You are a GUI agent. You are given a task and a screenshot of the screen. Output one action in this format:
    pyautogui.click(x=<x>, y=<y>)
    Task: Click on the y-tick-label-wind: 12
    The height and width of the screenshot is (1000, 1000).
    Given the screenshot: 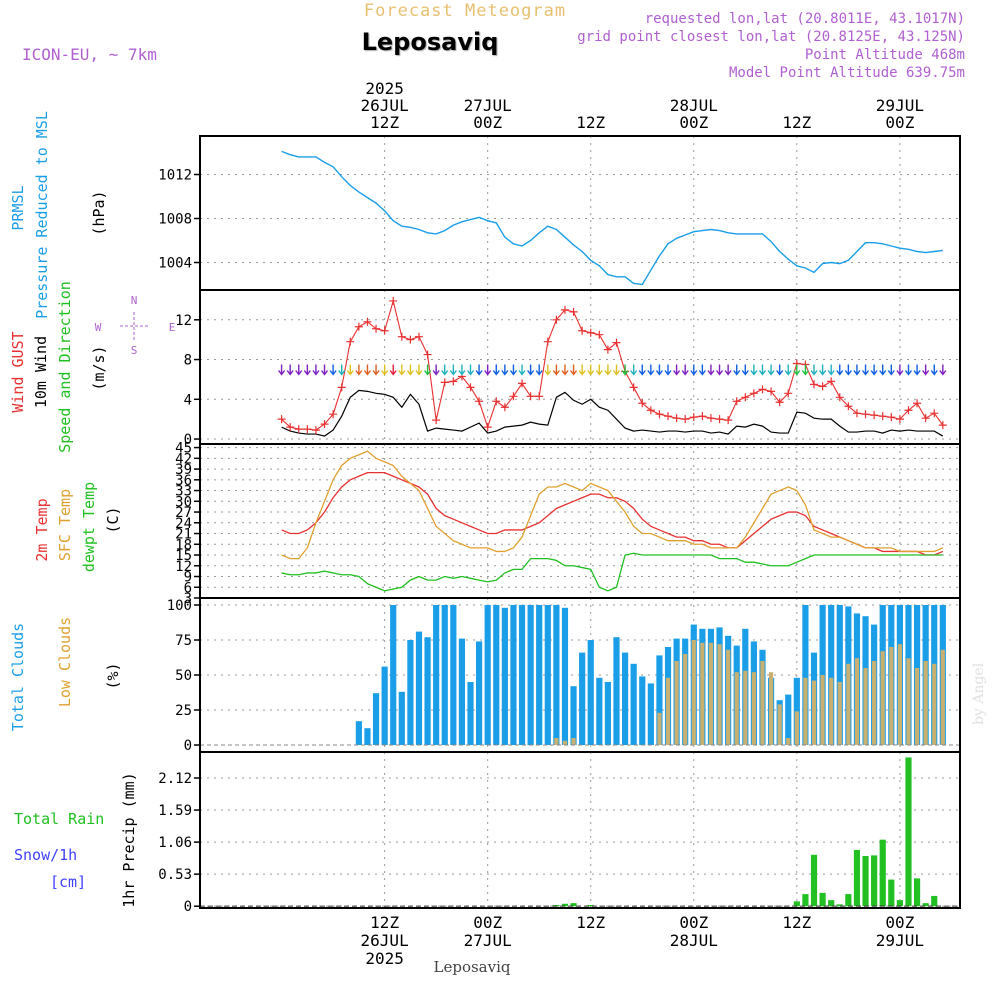 What is the action you would take?
    pyautogui.click(x=183, y=321)
    